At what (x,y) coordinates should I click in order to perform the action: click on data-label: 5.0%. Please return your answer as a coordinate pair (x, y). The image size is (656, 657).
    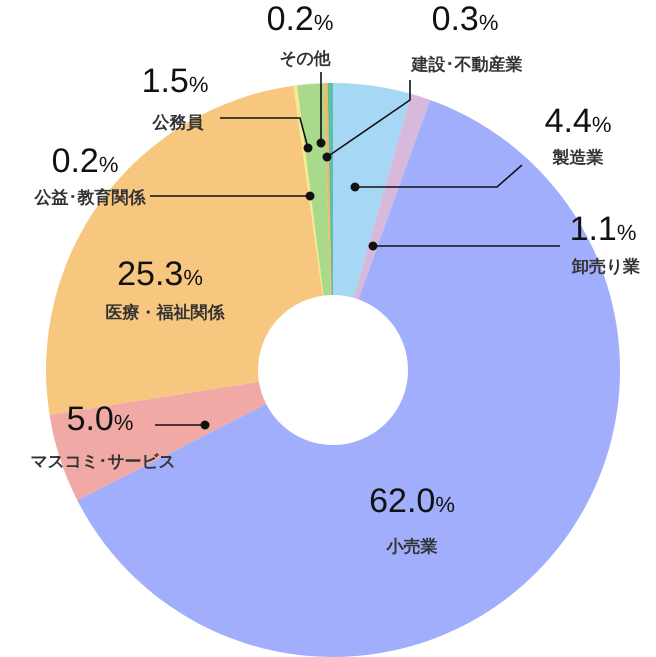
    Looking at the image, I should click on (100, 419).